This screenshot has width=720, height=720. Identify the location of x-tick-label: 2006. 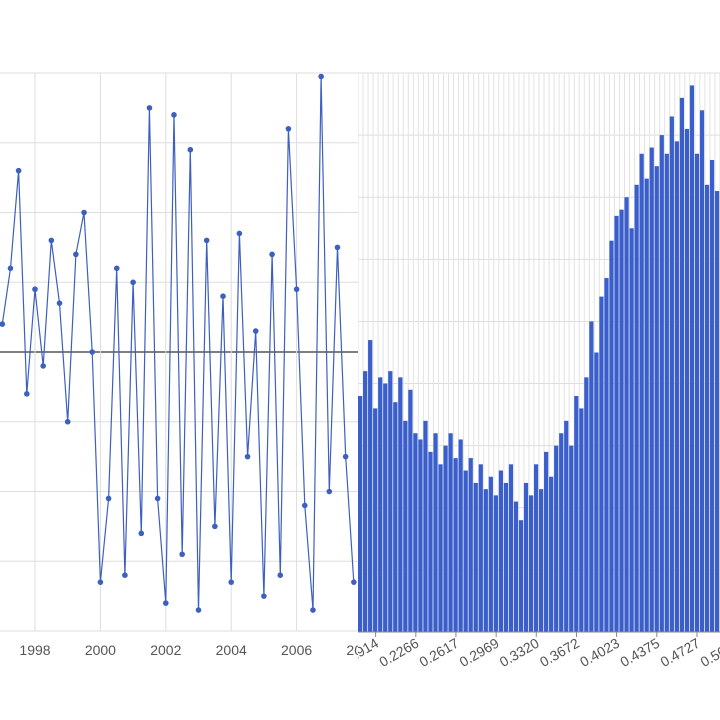
(296, 650).